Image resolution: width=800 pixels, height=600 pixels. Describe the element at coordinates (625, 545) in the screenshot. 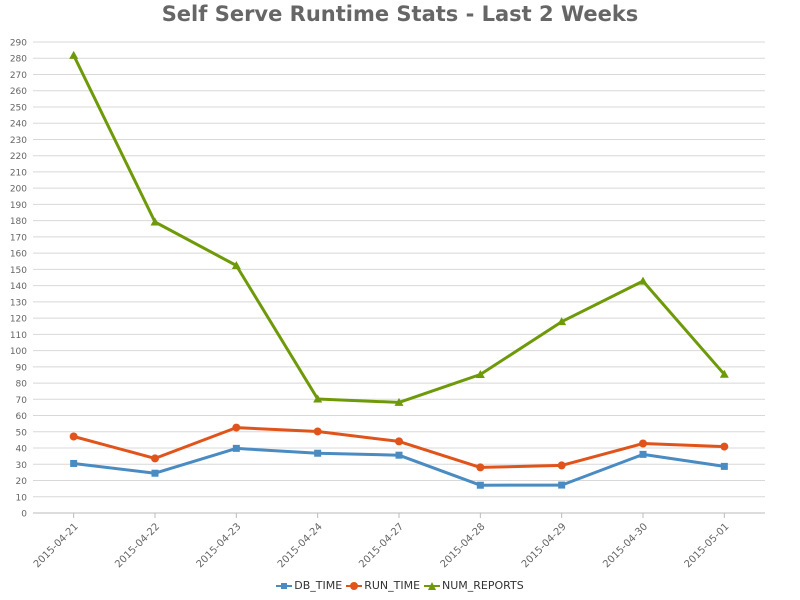

I see `x-tick-label: 2015-04-30` at that location.